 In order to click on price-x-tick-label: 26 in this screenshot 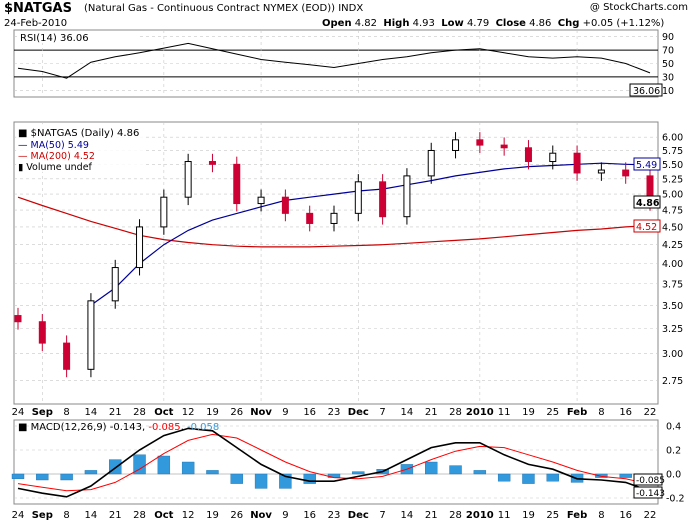, I will do `click(236, 412)`.